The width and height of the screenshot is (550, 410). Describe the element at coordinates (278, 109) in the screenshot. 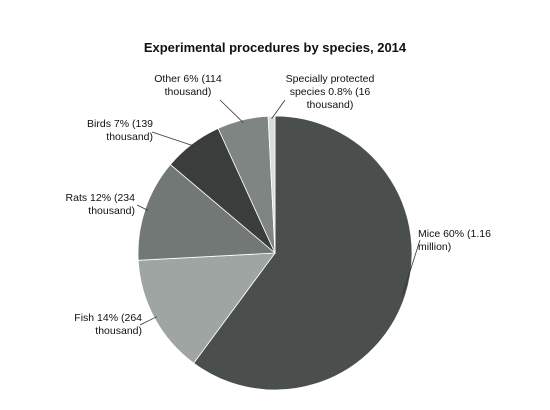

I see `leader-line-specially-protected-species` at that location.